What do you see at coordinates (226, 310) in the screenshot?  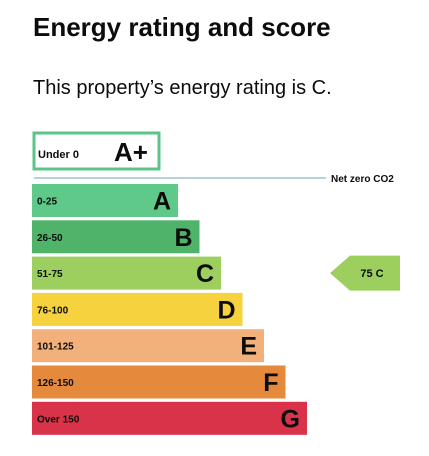 I see `band-letter-d: D` at bounding box center [226, 310].